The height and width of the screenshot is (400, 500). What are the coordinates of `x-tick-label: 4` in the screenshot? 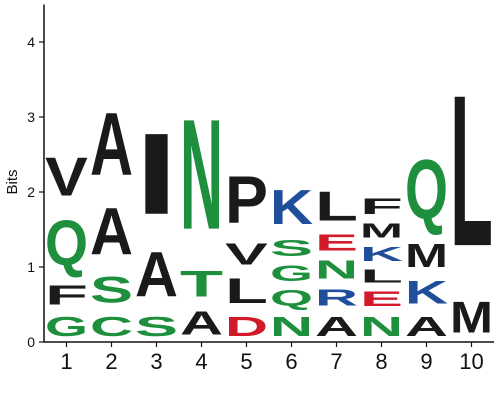 It's located at (201, 361).